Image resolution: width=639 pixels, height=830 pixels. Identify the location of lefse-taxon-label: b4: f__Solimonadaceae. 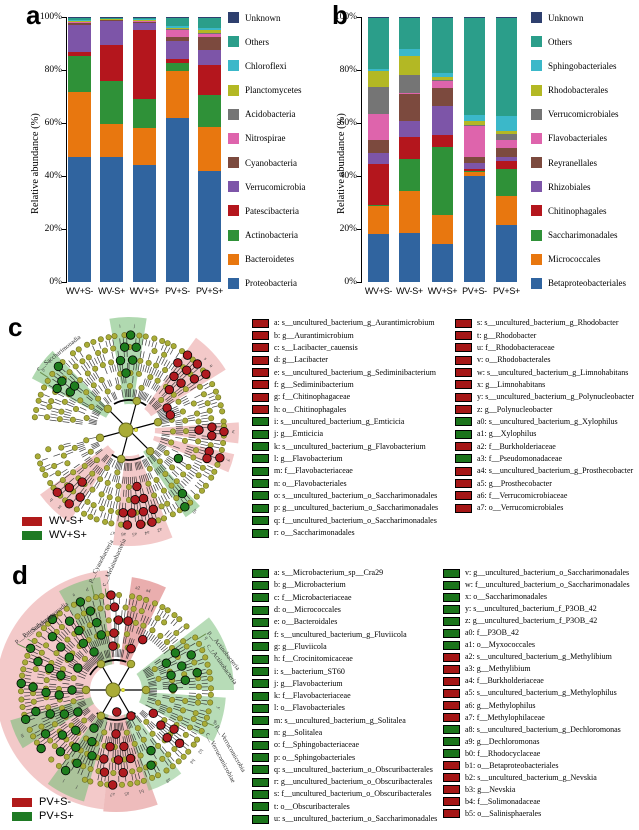
(503, 801).